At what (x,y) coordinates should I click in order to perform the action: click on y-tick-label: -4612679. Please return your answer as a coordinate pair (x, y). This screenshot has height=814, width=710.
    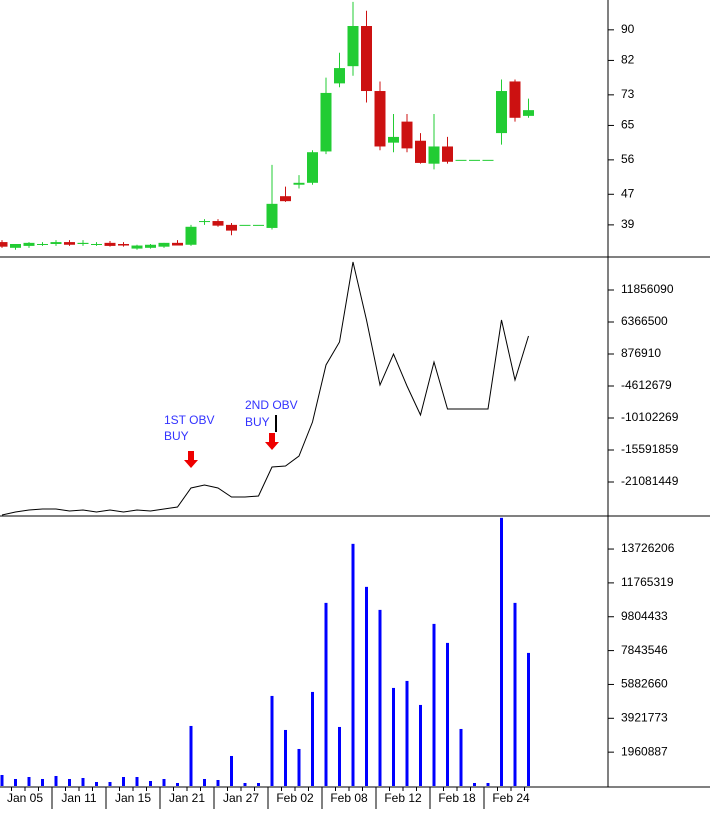
    Looking at the image, I should click on (646, 385).